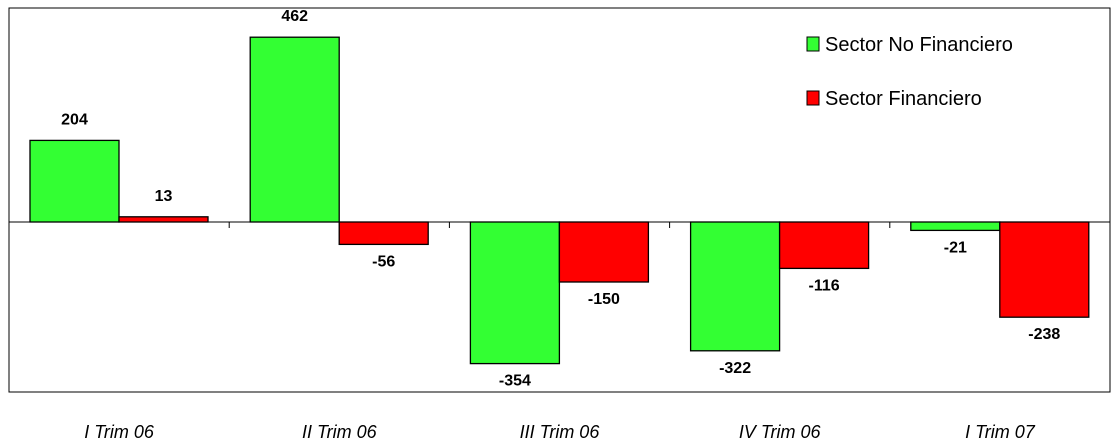  What do you see at coordinates (515, 381) in the screenshot?
I see `data-label-no-financiero-2: -354` at bounding box center [515, 381].